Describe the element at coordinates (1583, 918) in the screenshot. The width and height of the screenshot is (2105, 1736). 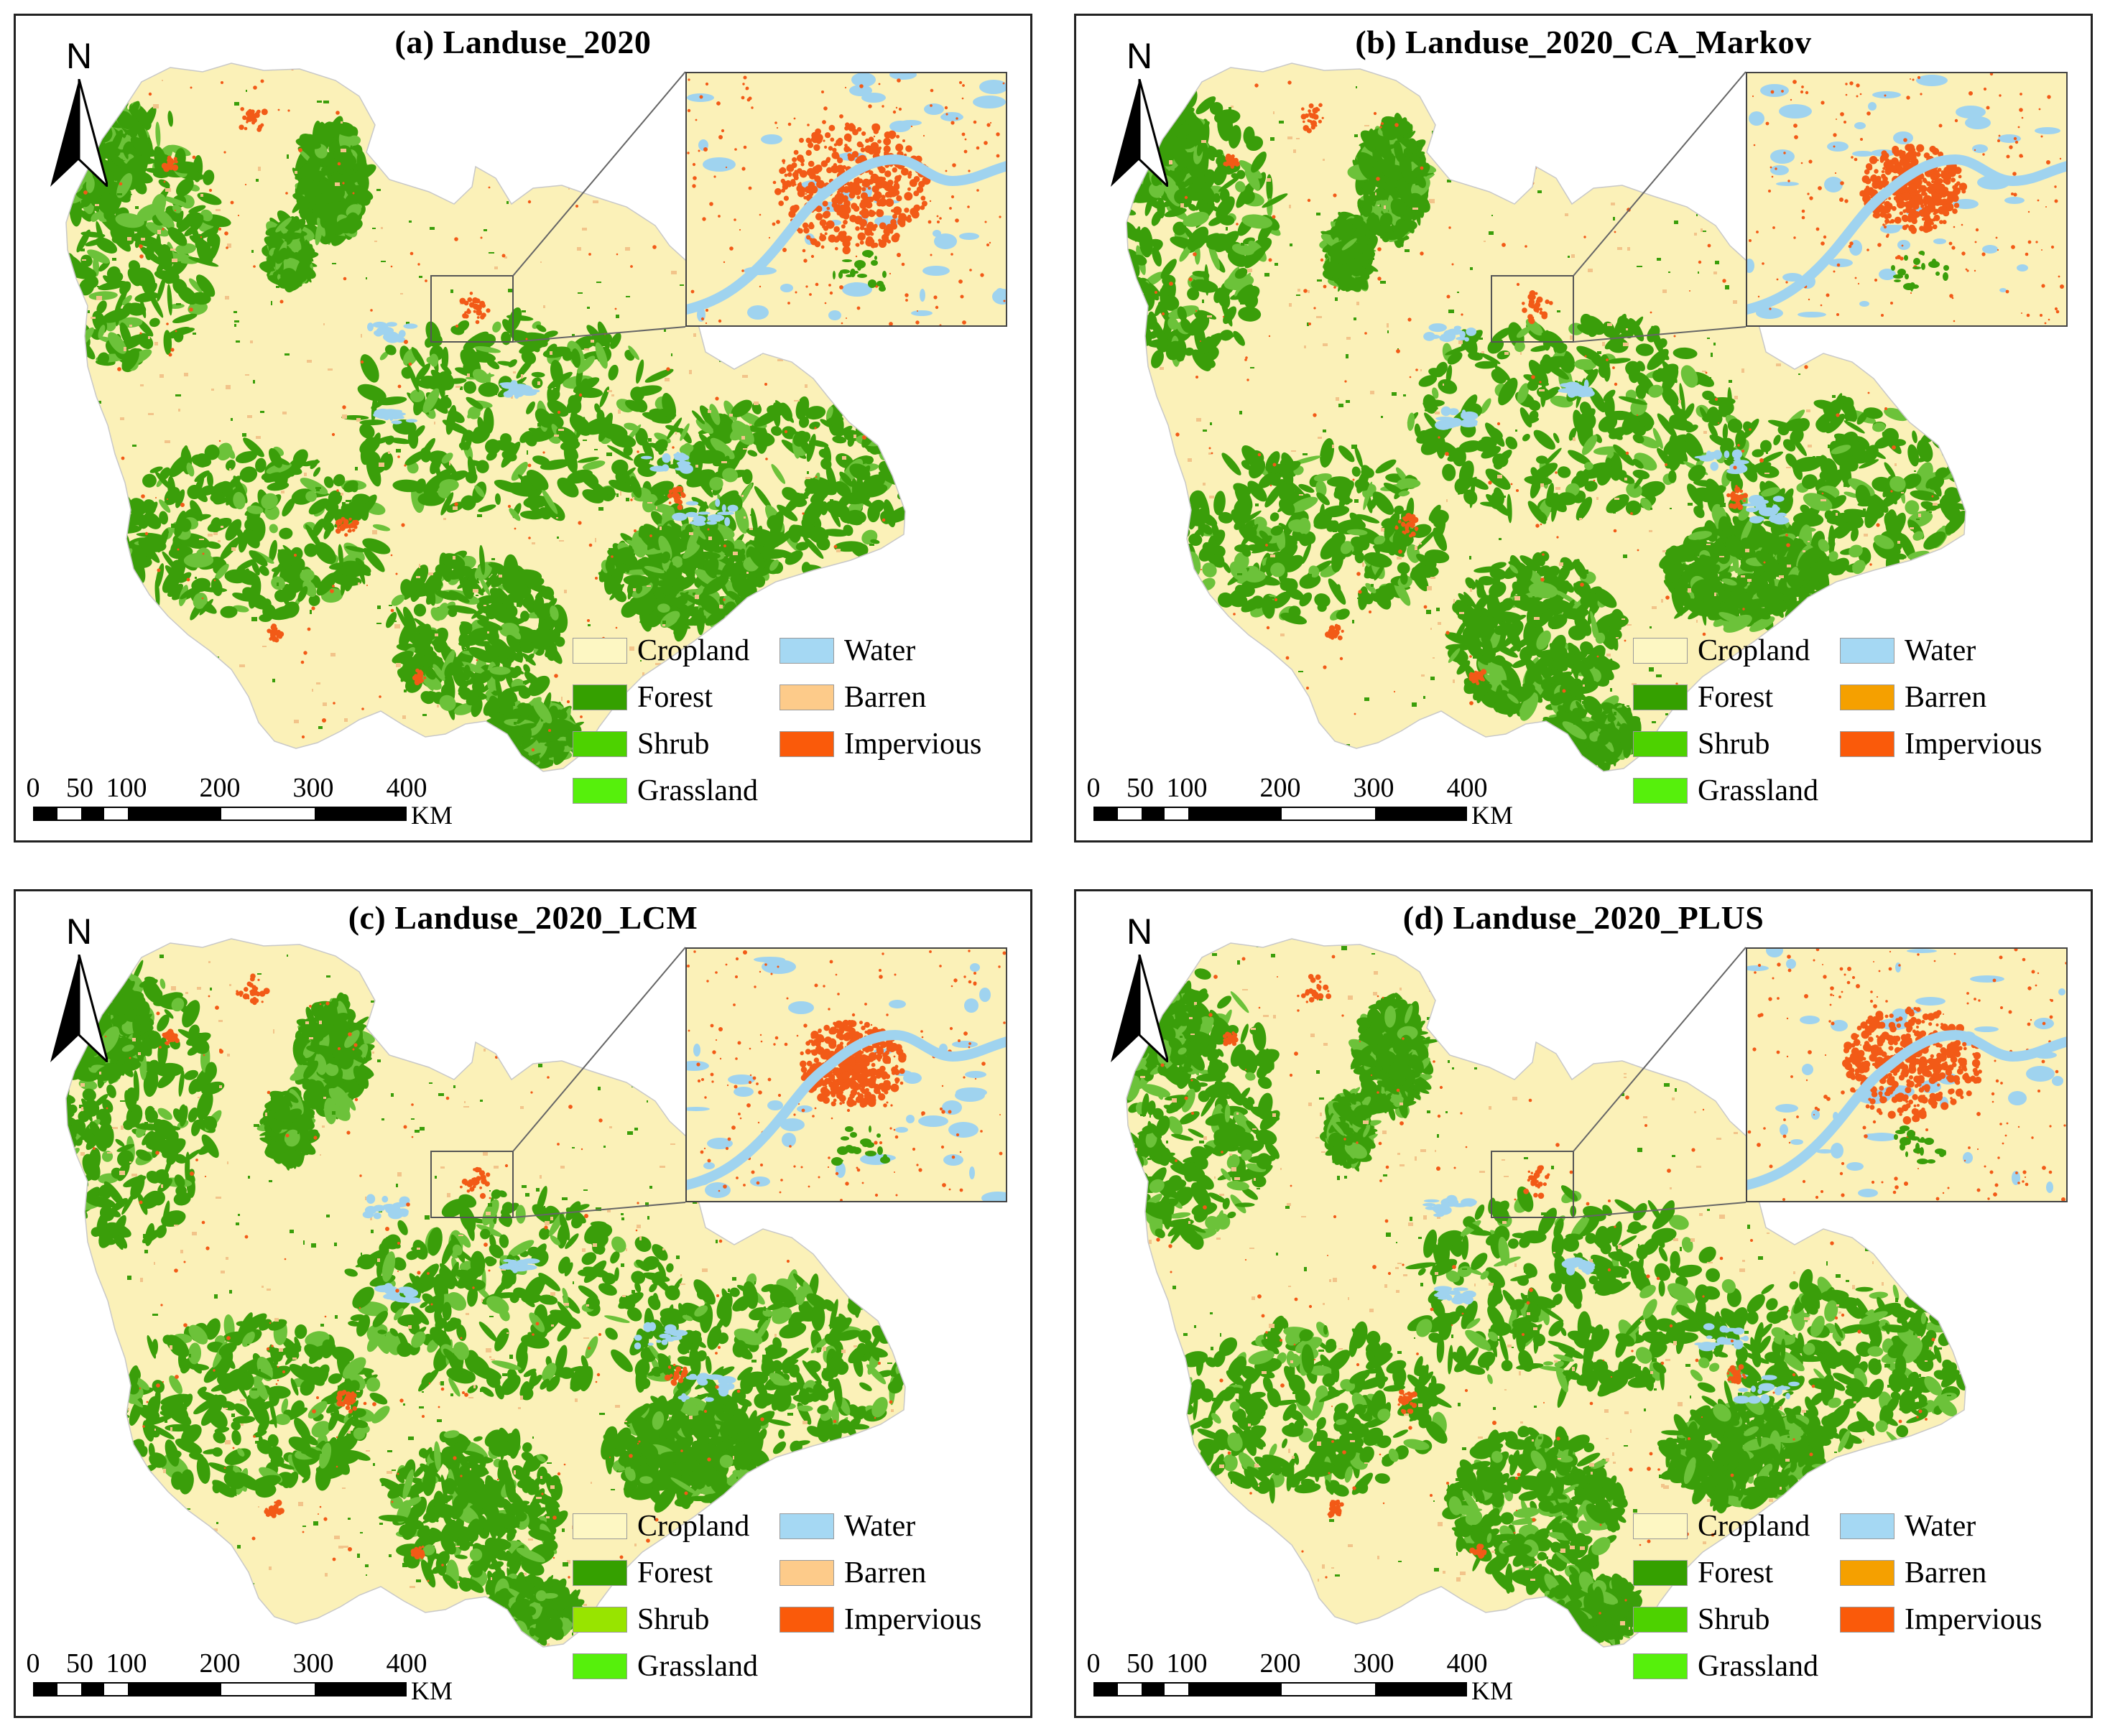
I see `panel-title: (d) Landuse_2020_PLUS` at that location.